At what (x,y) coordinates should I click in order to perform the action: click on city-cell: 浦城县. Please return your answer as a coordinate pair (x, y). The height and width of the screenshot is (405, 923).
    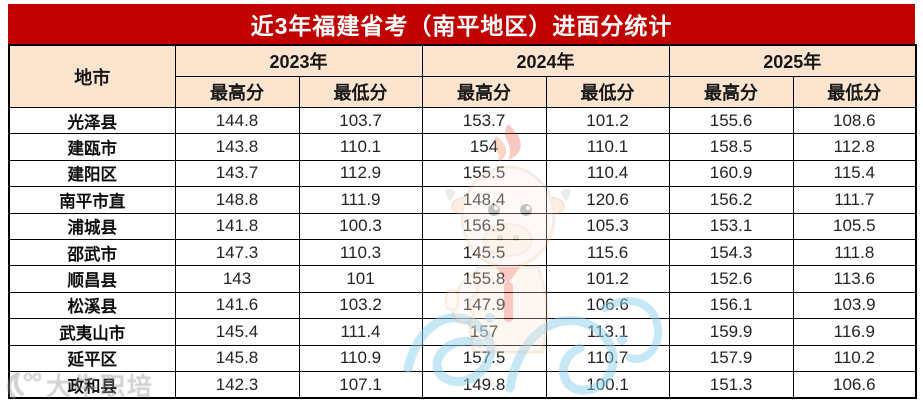
    Looking at the image, I should click on (92, 226).